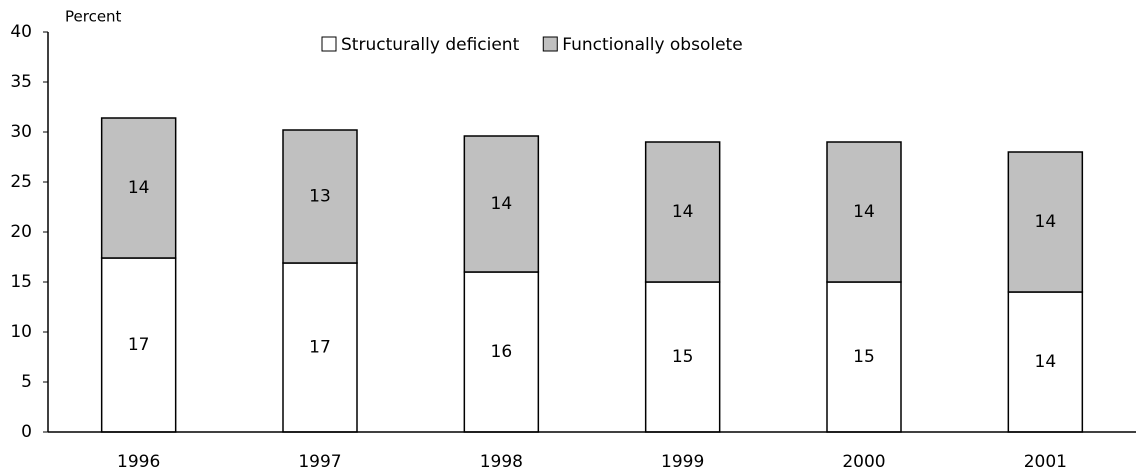 This screenshot has height=475, width=1136. What do you see at coordinates (863, 462) in the screenshot?
I see `x-tick-label: 2000` at bounding box center [863, 462].